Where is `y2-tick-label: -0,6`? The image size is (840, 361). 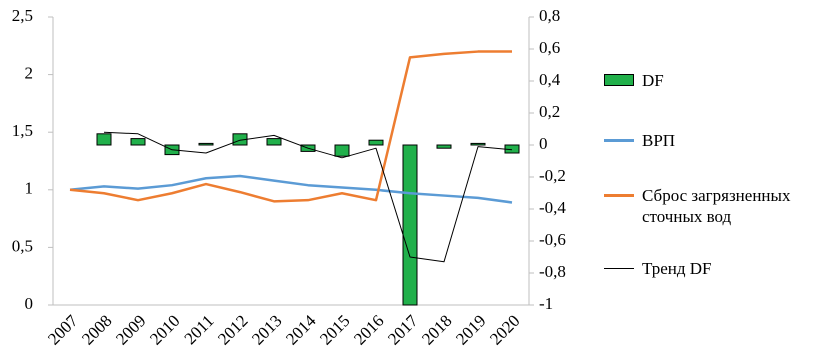 y2-tick-label: -0,6 is located at coordinates (552, 239).